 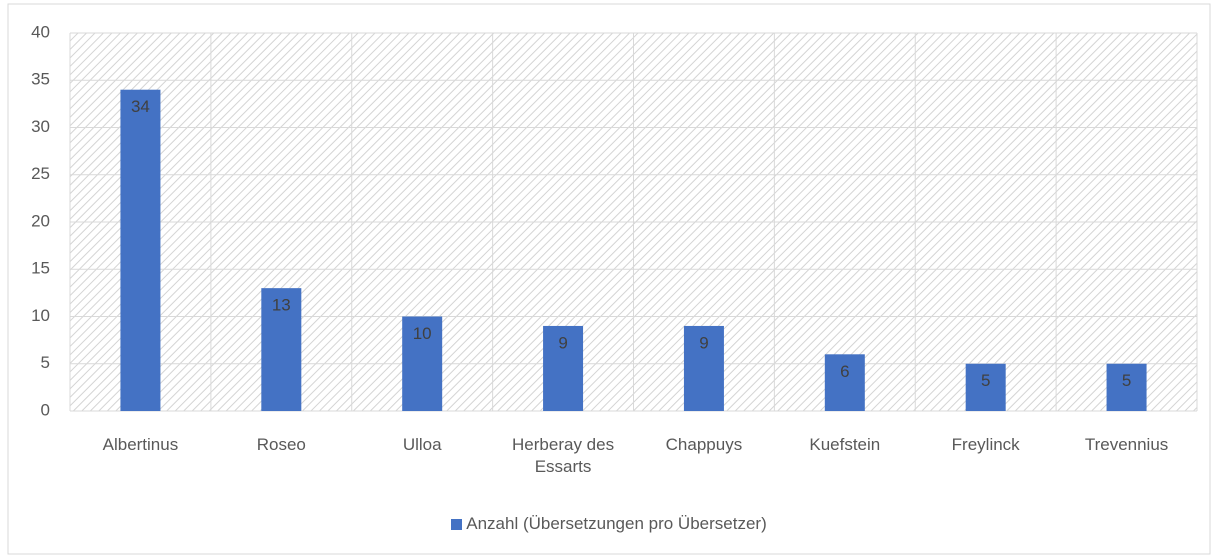 What do you see at coordinates (845, 444) in the screenshot?
I see `x-tick-label: Kuefstein` at bounding box center [845, 444].